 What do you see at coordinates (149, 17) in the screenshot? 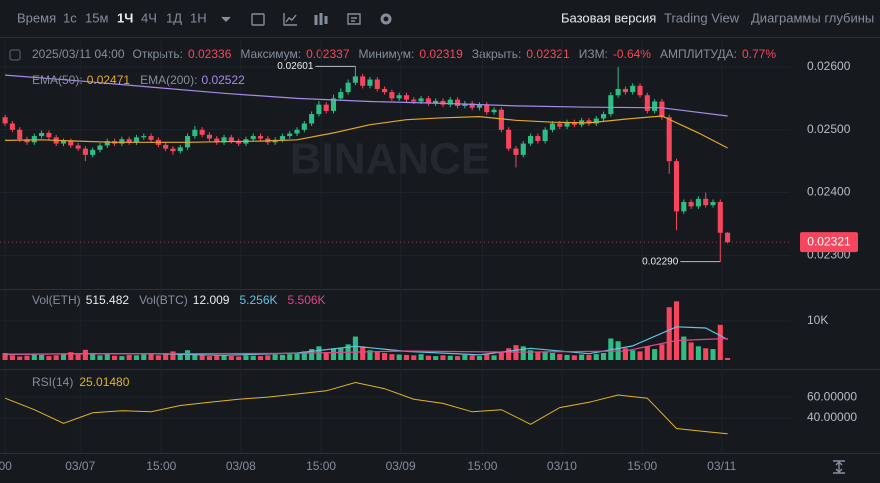
I see `interval-button: 4Ч` at bounding box center [149, 17].